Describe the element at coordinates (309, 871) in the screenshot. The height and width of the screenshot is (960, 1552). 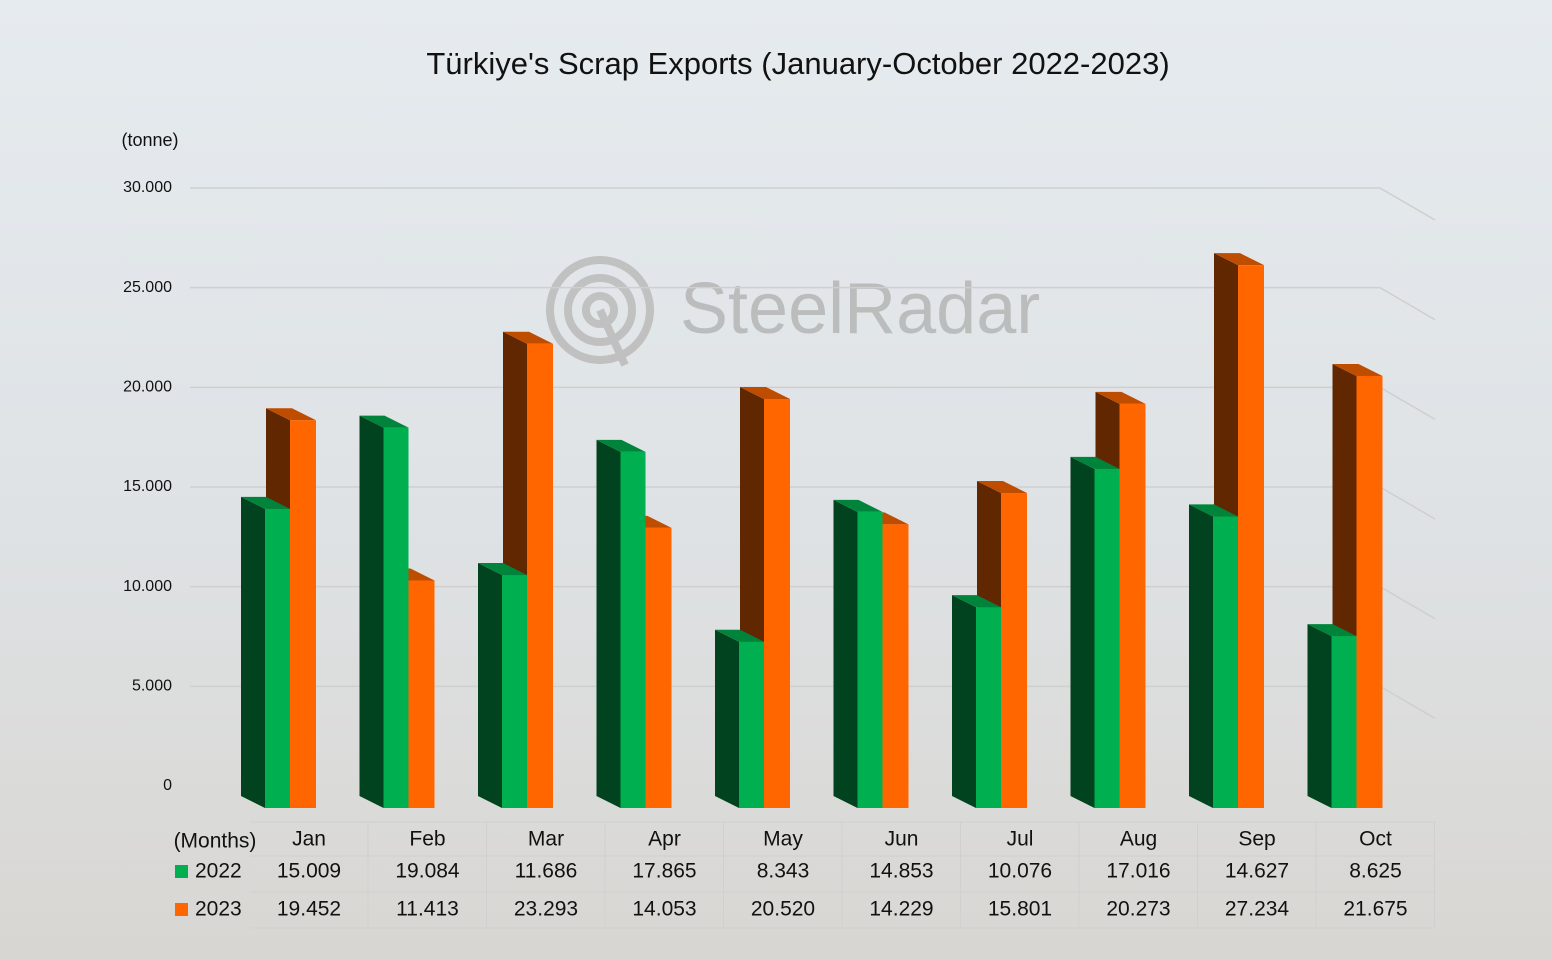
I see `table-value: 15.009` at that location.